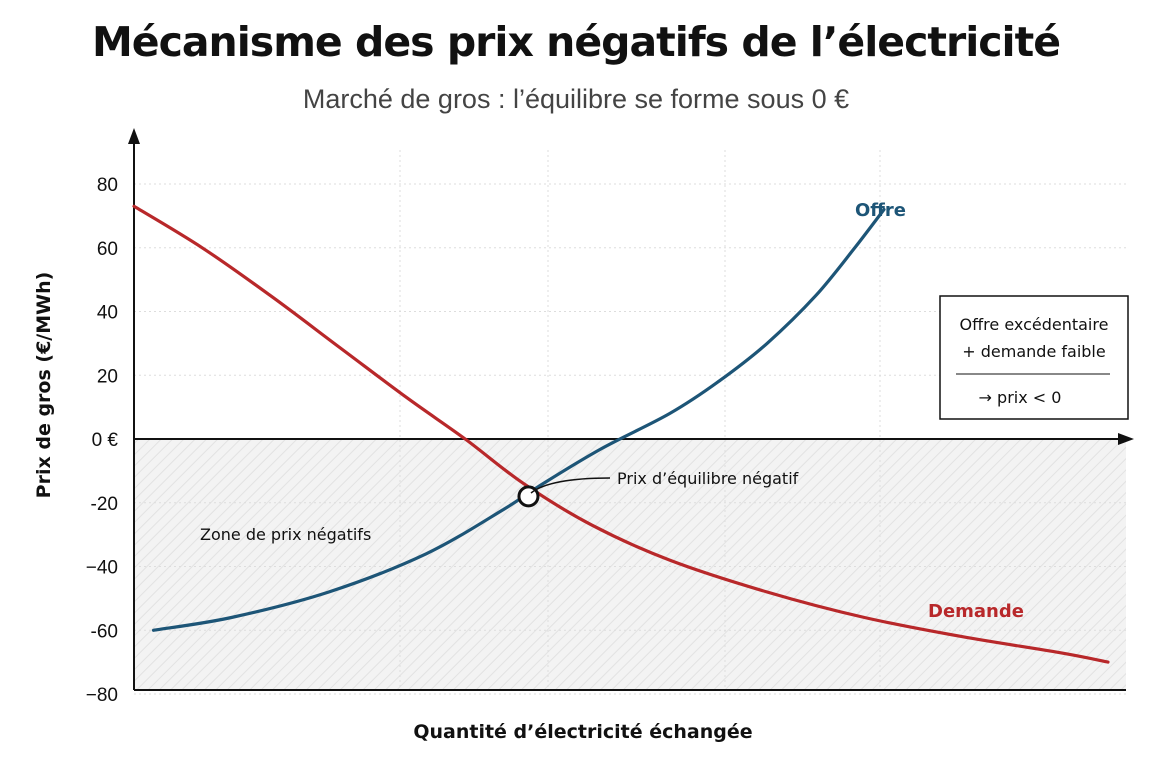 The width and height of the screenshot is (1152, 768). I want to click on y-tick-label: 0 €, so click(105, 440).